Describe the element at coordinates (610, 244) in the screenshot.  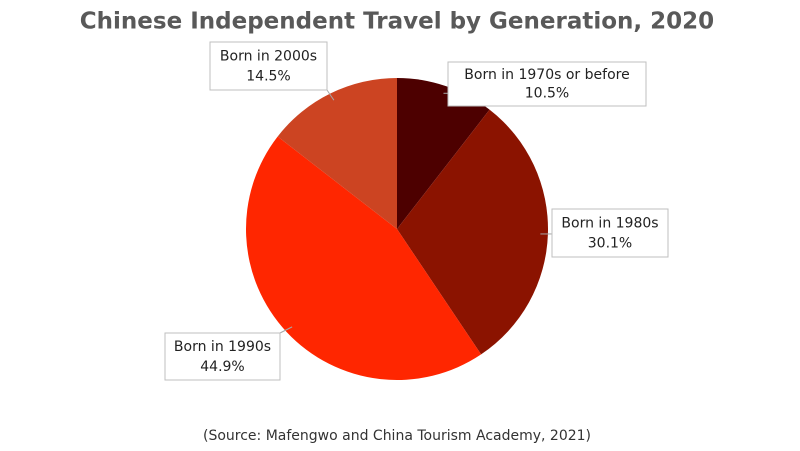
I see `value-label: 30.1%` at that location.